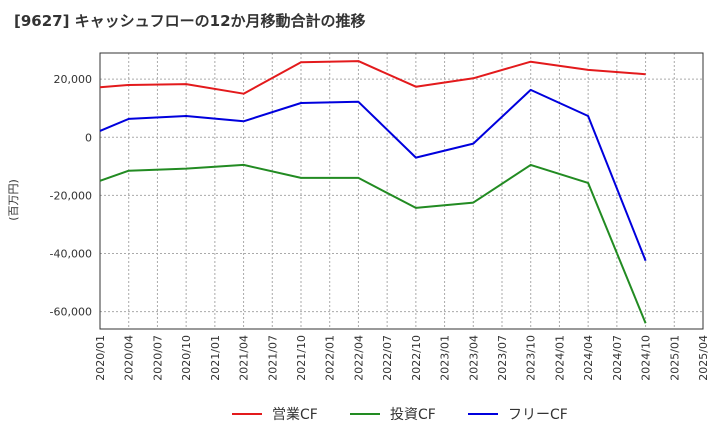  I want to click on legend-label: 営業CF, so click(295, 415).